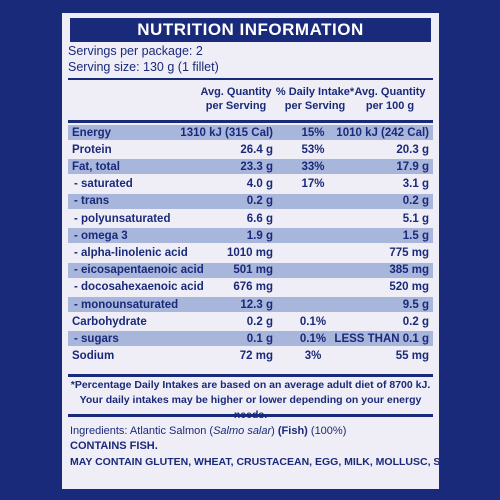 The image size is (500, 500). What do you see at coordinates (253, 287) in the screenshot?
I see `per-serving-value: 676 mg` at bounding box center [253, 287].